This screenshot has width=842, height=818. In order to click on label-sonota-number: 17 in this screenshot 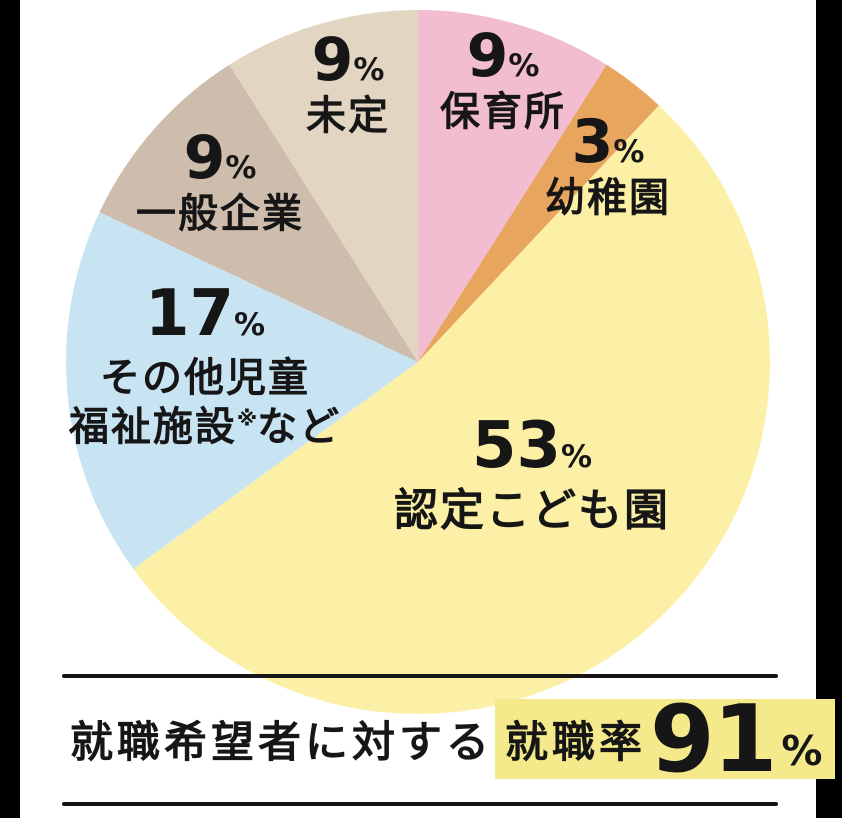, I will do `click(189, 314)`.